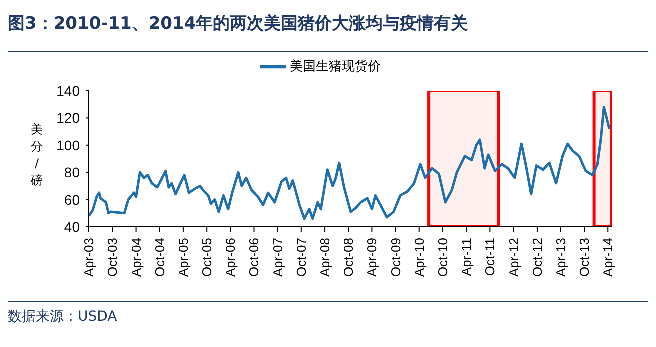 The height and width of the screenshot is (347, 656). Describe the element at coordinates (490, 257) in the screenshot. I see `x-tick-label: Oct-11` at that location.